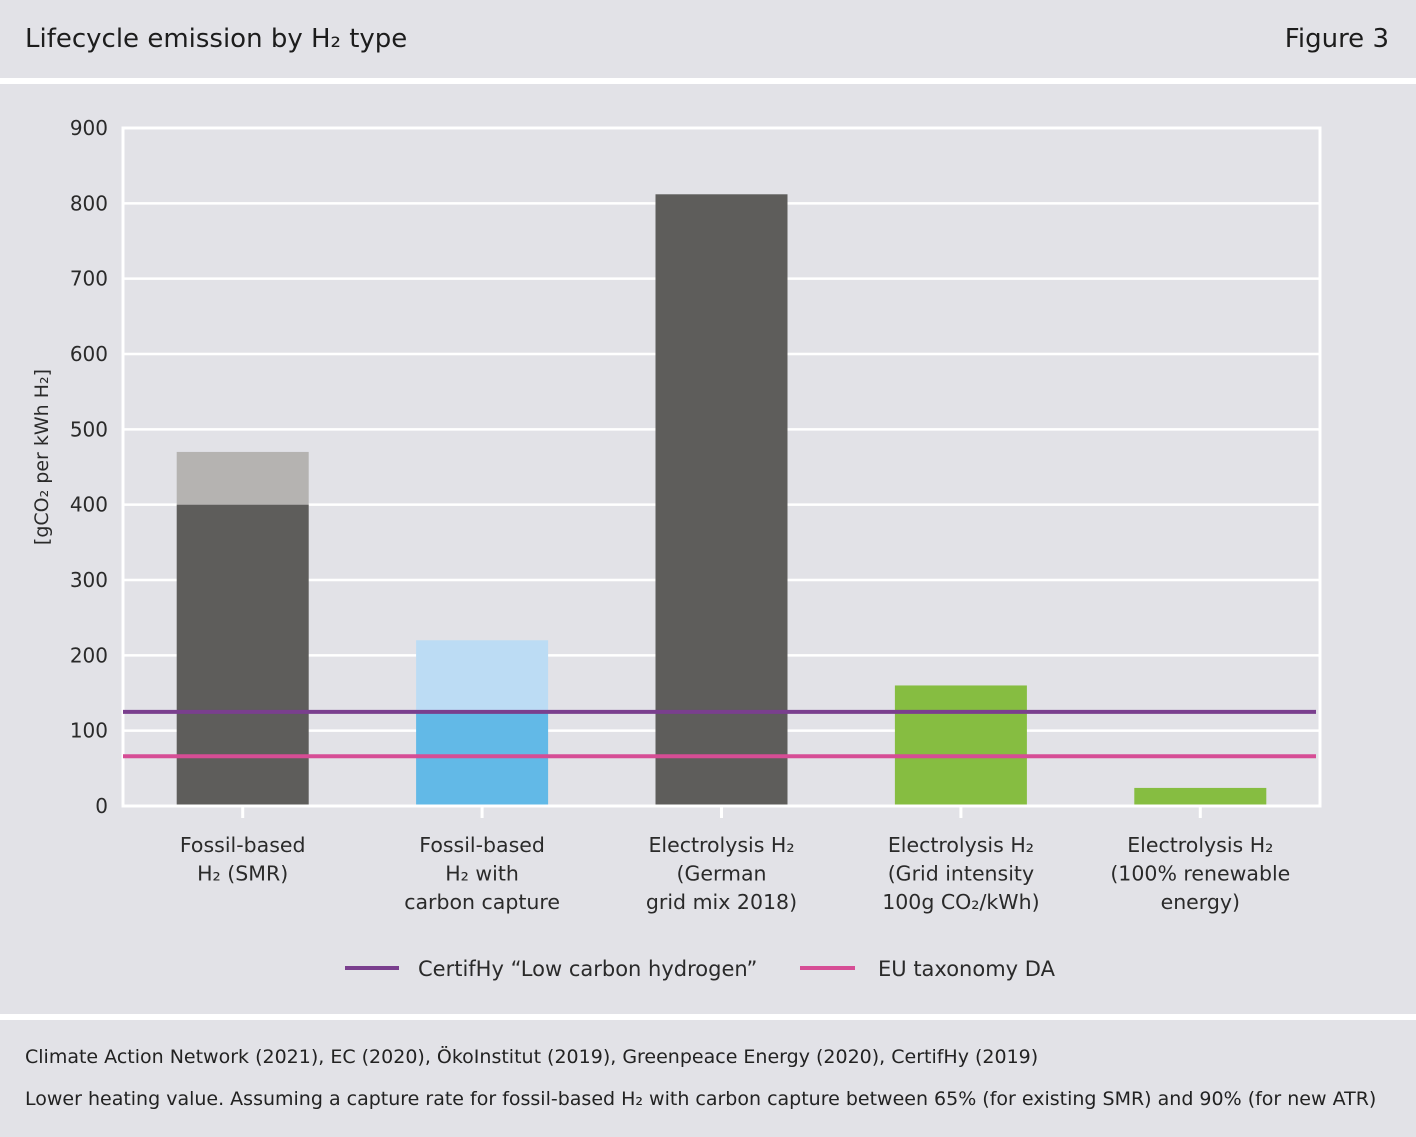  Describe the element at coordinates (587, 969) in the screenshot. I see `legend-label: CertifHy “Low carbon hydrogen”` at that location.